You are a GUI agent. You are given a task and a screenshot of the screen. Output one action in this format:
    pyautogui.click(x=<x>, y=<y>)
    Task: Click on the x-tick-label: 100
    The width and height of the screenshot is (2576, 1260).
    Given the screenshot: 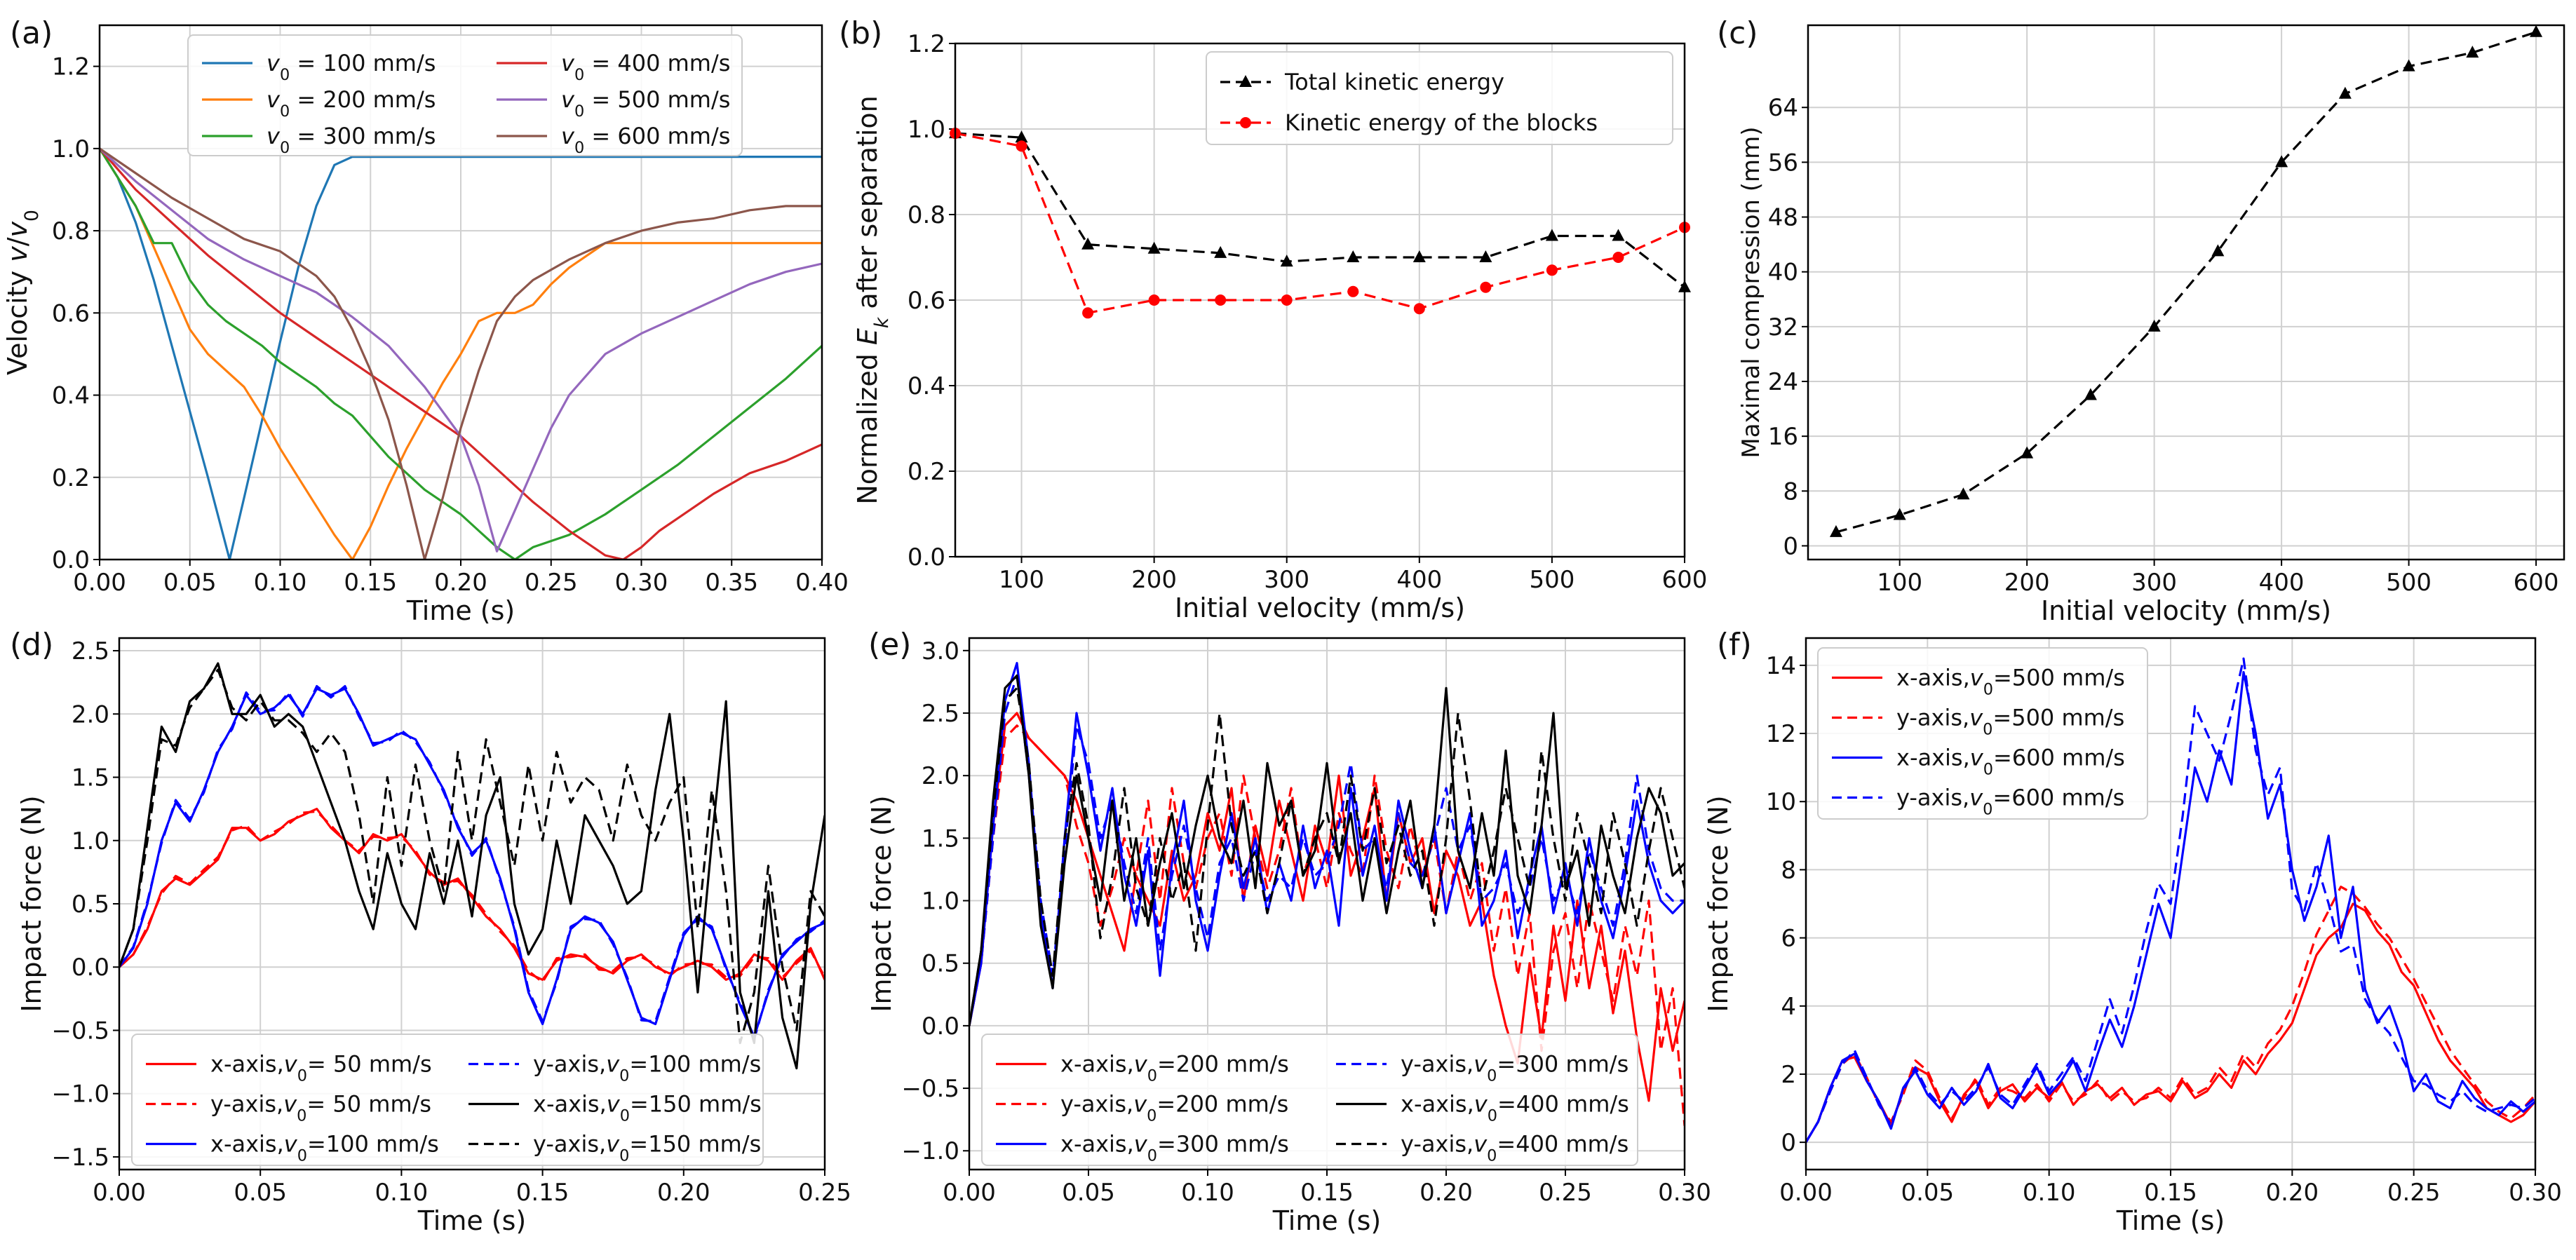 What is the action you would take?
    pyautogui.click(x=1021, y=580)
    